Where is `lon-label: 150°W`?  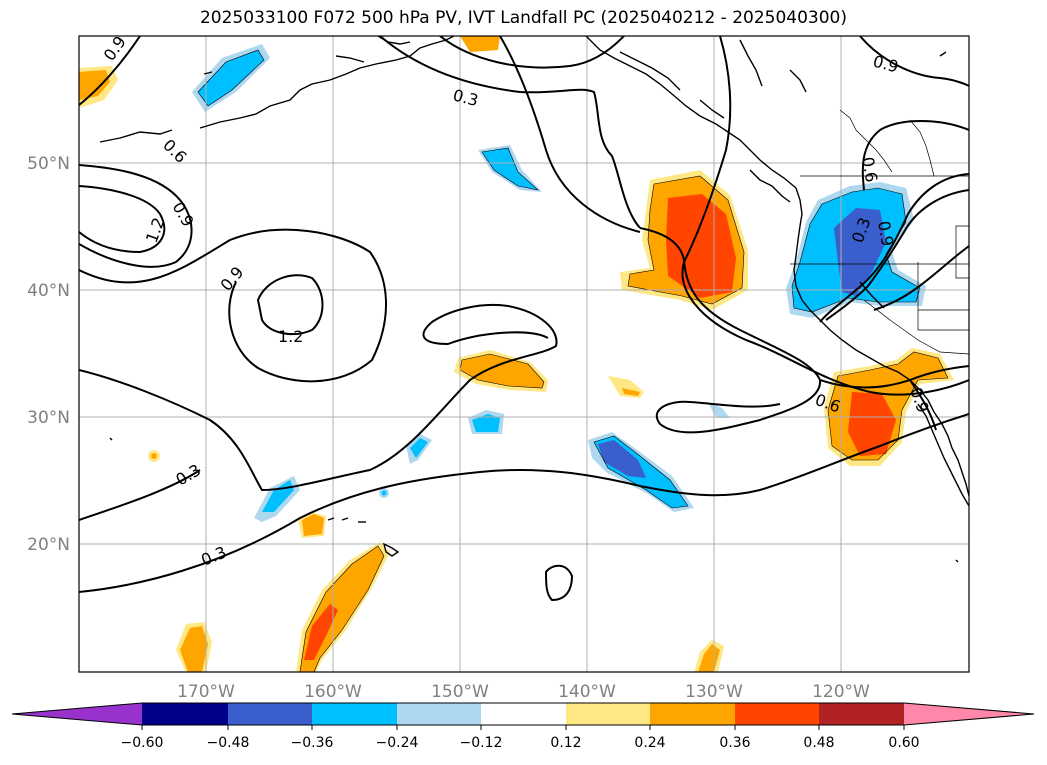 lon-label: 150°W is located at coordinates (460, 692).